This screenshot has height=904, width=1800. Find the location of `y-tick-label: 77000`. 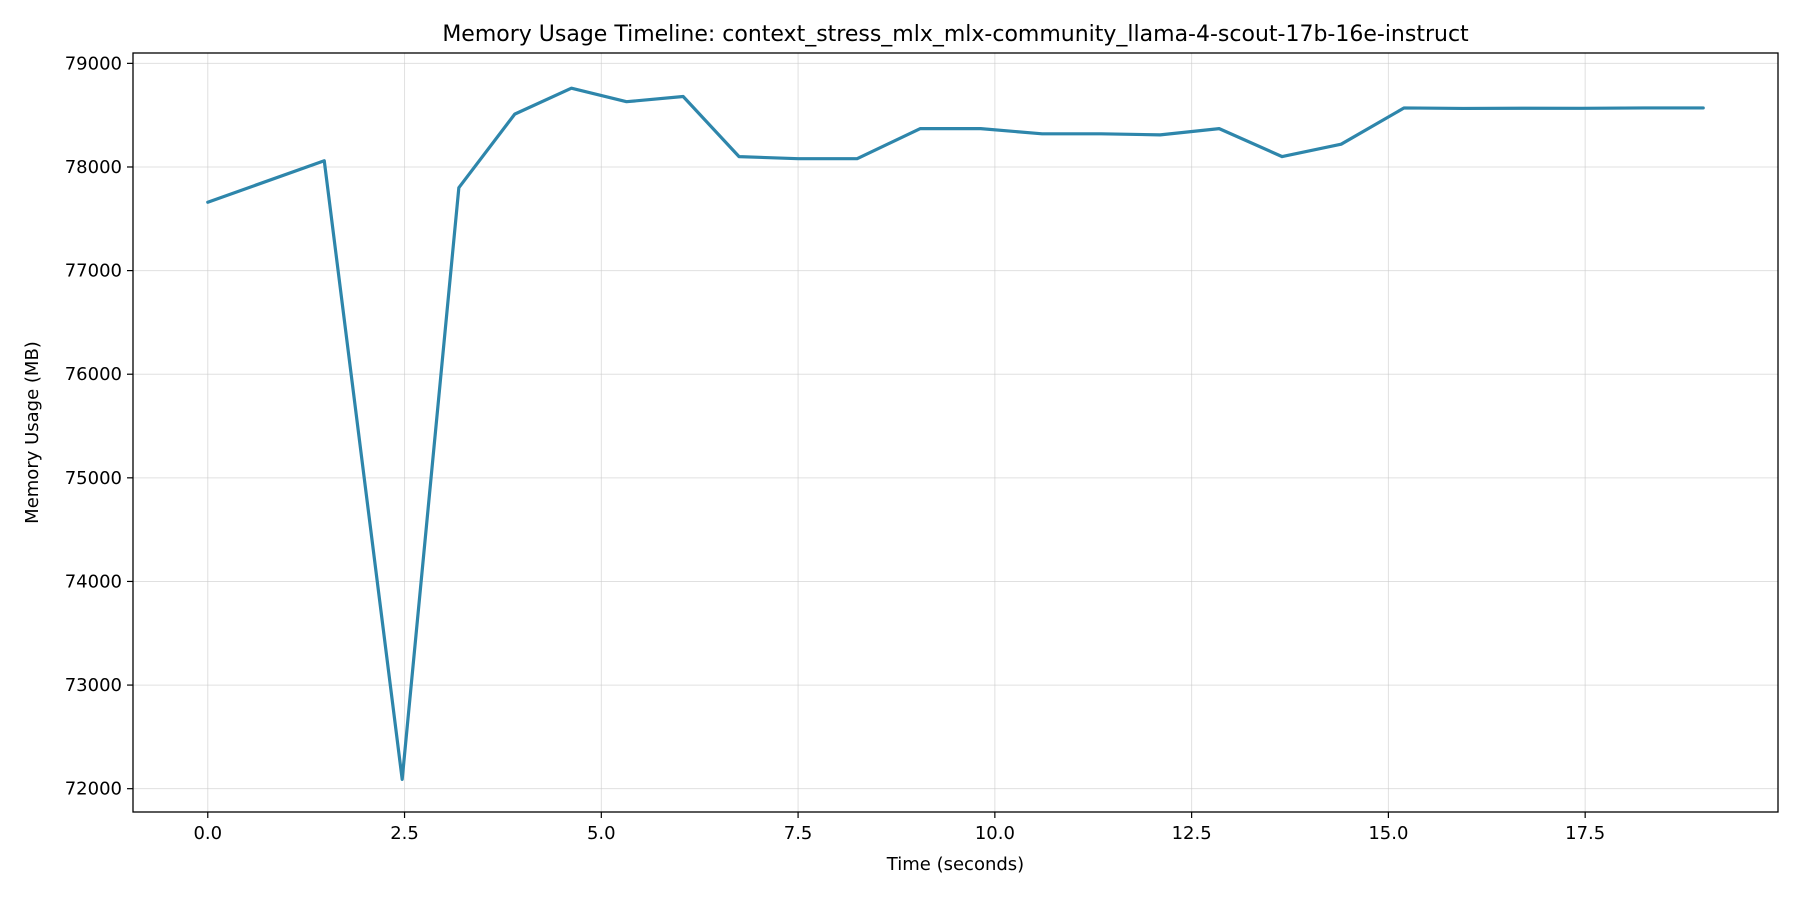

y-tick-label: 77000 is located at coordinates (93, 271).